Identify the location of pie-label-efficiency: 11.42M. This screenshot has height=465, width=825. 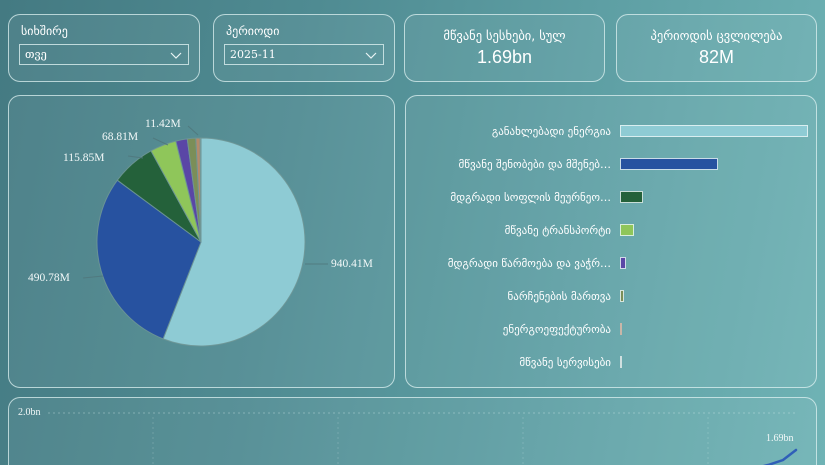
(163, 124).